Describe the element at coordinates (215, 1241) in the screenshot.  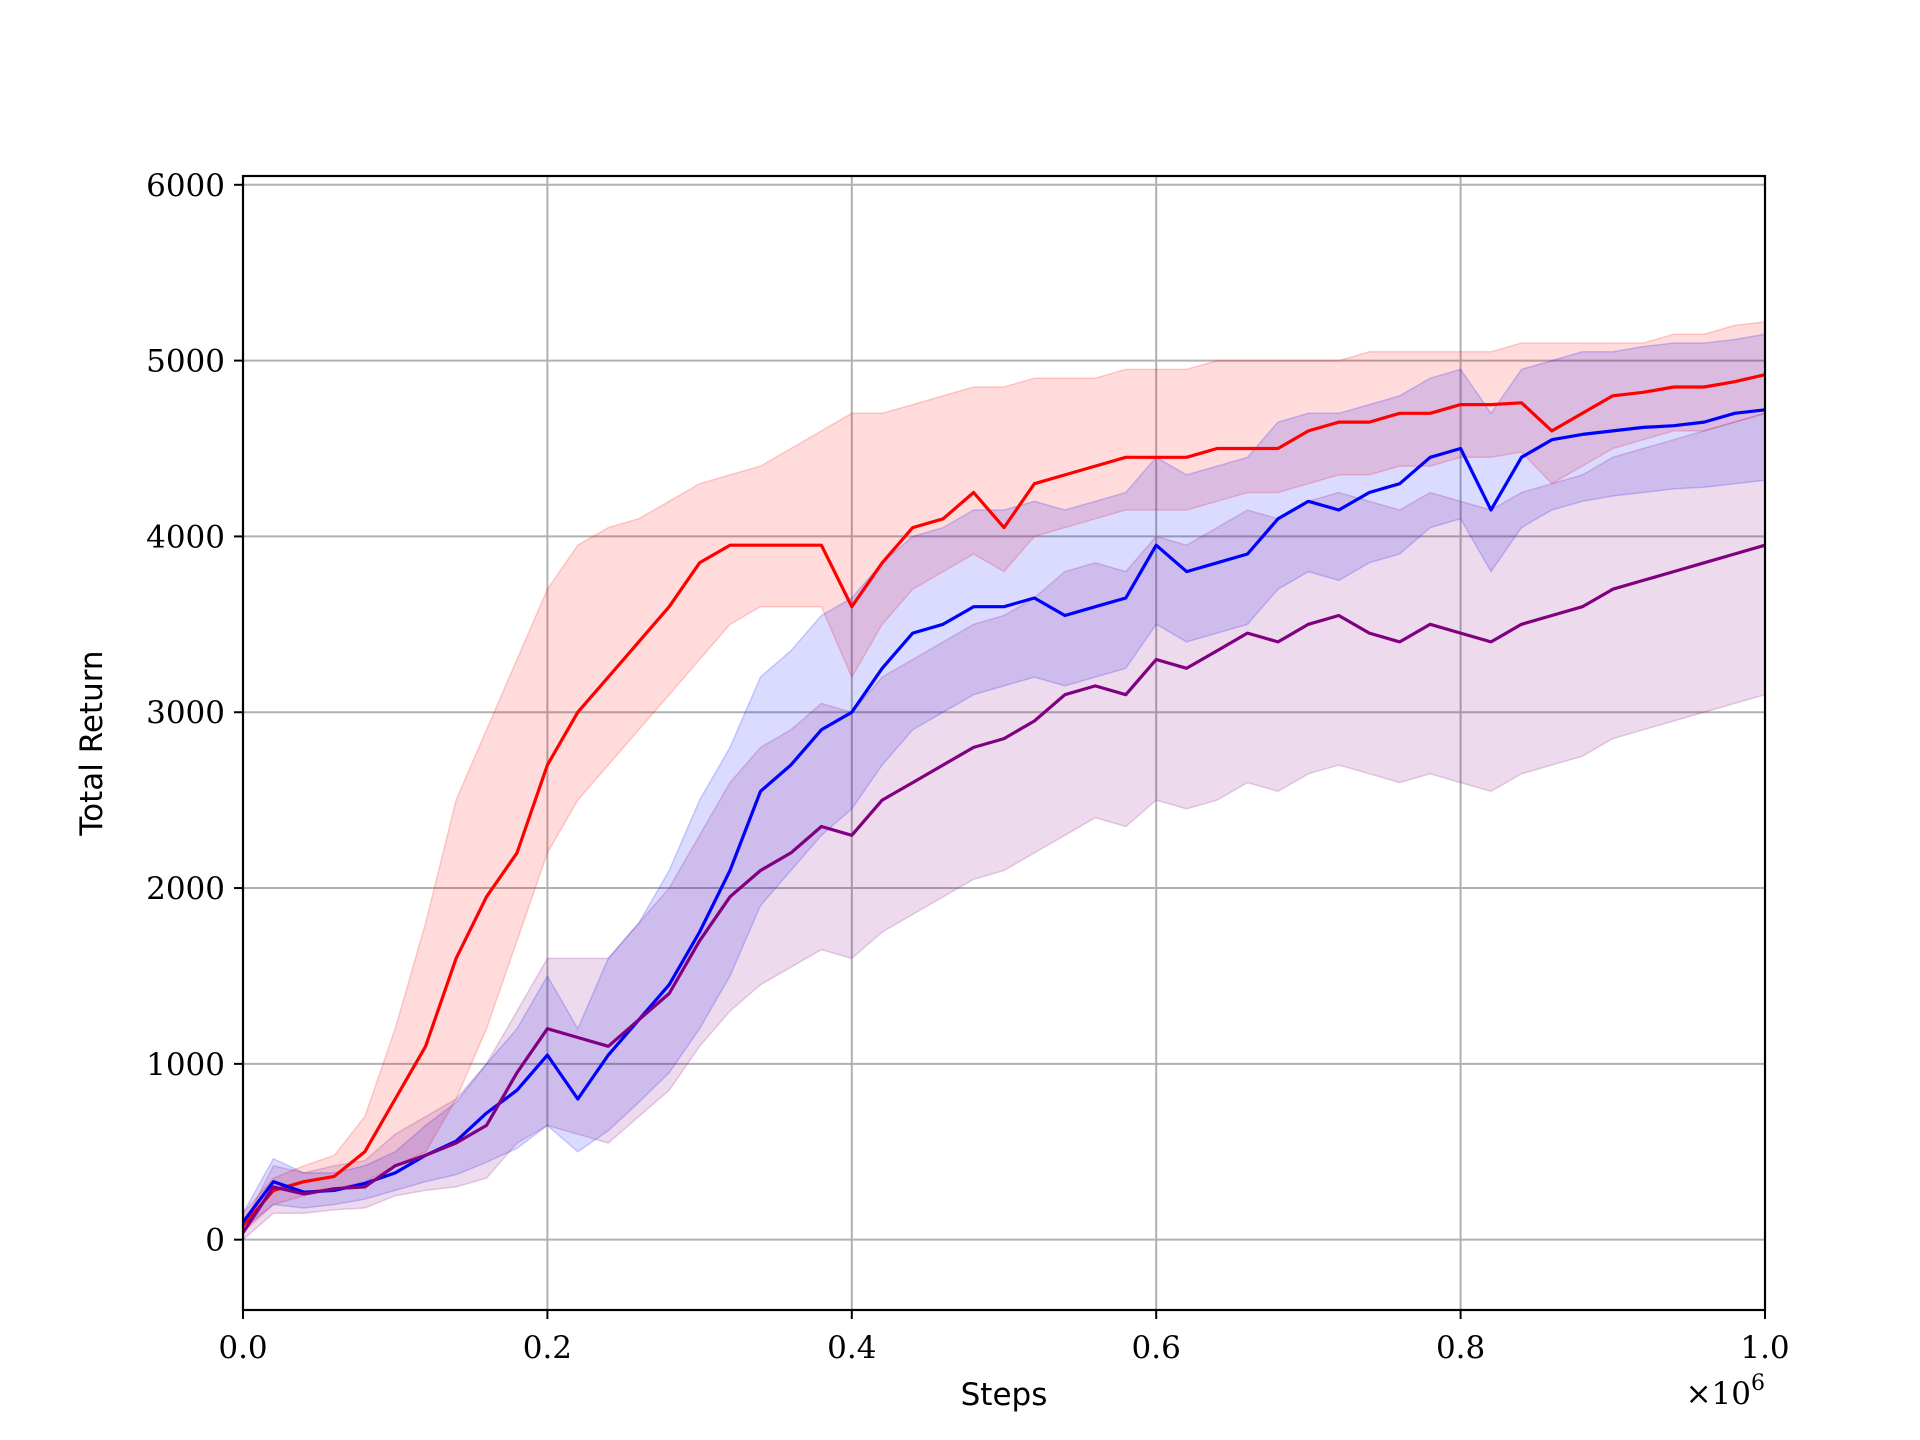
I see `y-tick-label: 0` at that location.